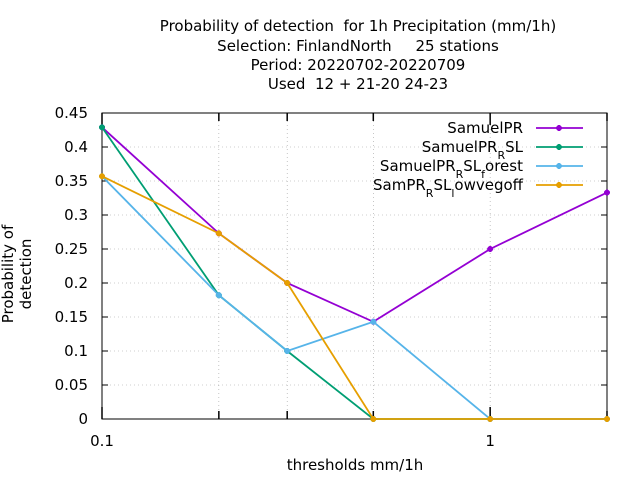 This screenshot has height=480, width=640. Describe the element at coordinates (358, 84) in the screenshot. I see `chart-title-line-4: Used 12 + 21-20 24-23` at that location.